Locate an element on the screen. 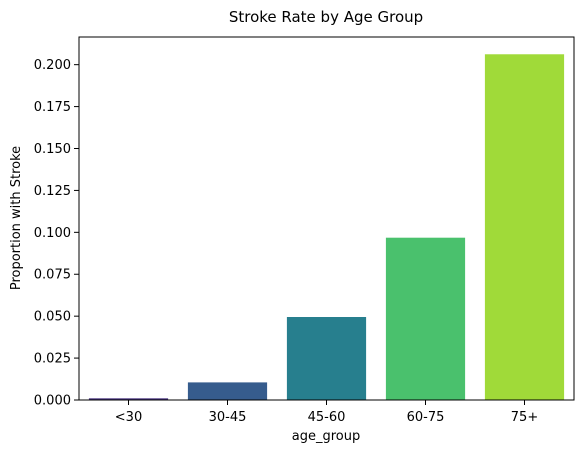 This screenshot has height=453, width=585. y-tick-label-0: 0.000 is located at coordinates (52, 401).